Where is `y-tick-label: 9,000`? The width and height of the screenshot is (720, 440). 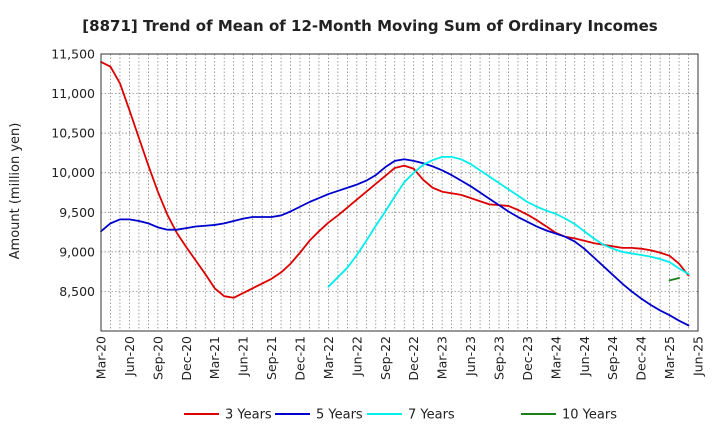 y-tick-label: 9,000 is located at coordinates (77, 251).